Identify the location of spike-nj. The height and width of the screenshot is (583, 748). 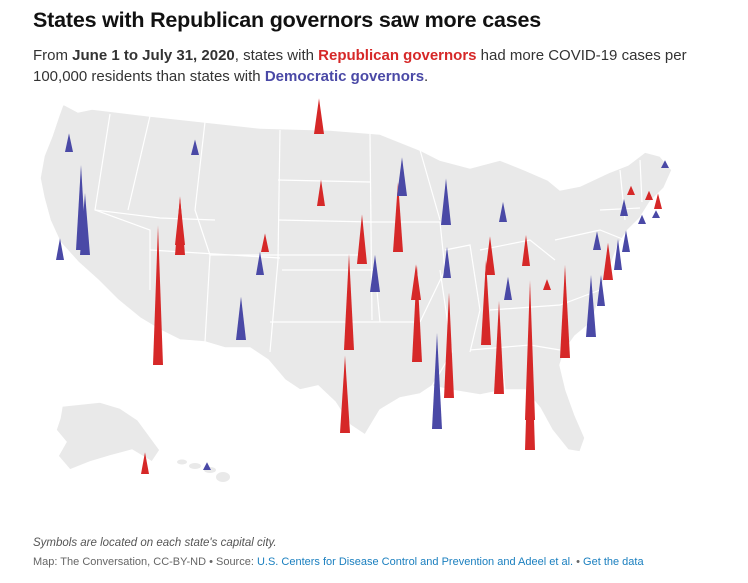
(626, 241).